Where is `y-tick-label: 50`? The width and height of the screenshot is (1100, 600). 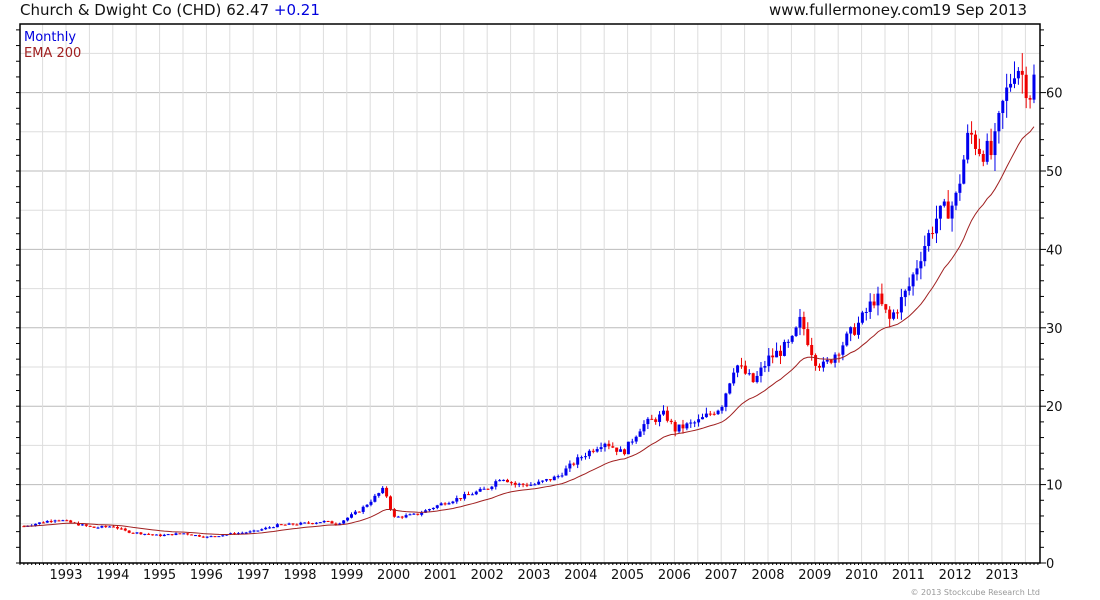 y-tick-label: 50 is located at coordinates (1054, 172).